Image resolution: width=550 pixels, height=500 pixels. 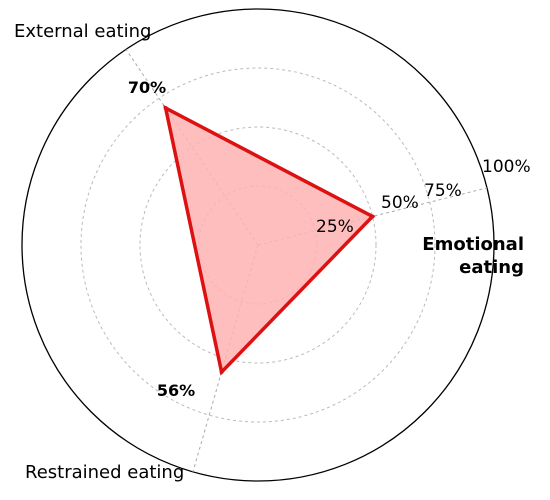 I want to click on axis-label-emotional-line1: Emotional, so click(x=473, y=244).